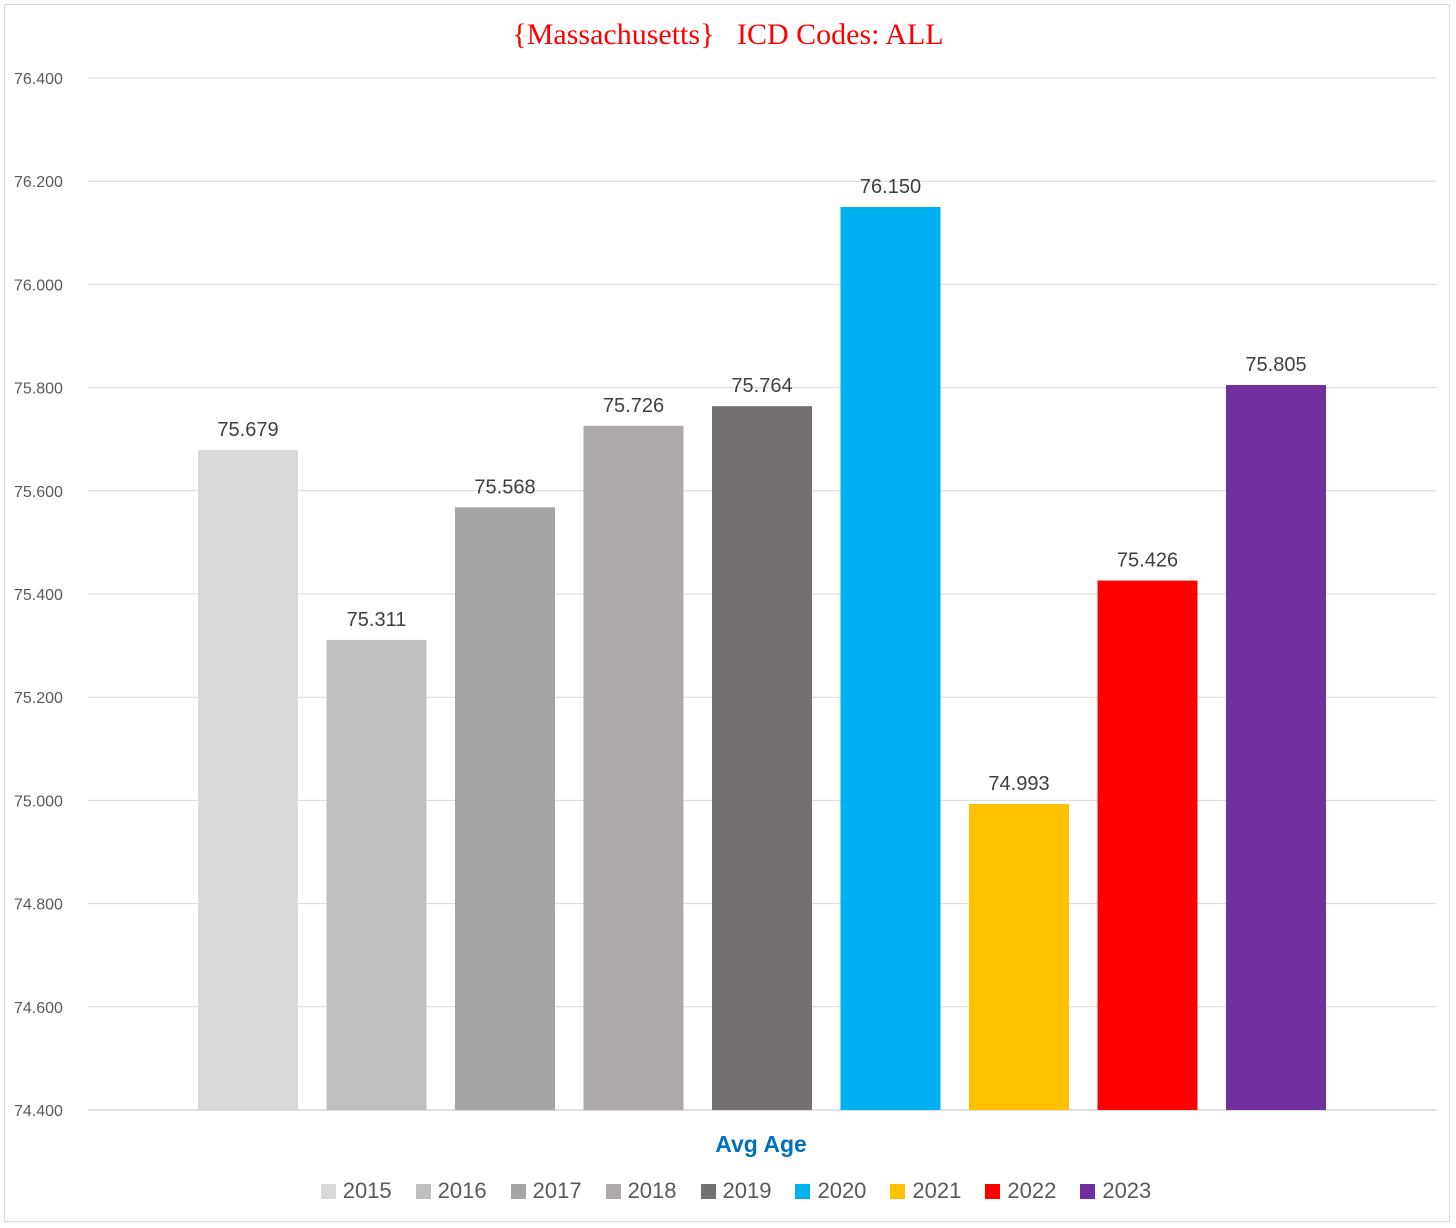  What do you see at coordinates (890, 187) in the screenshot?
I see `data-label-2020: 76.150` at bounding box center [890, 187].